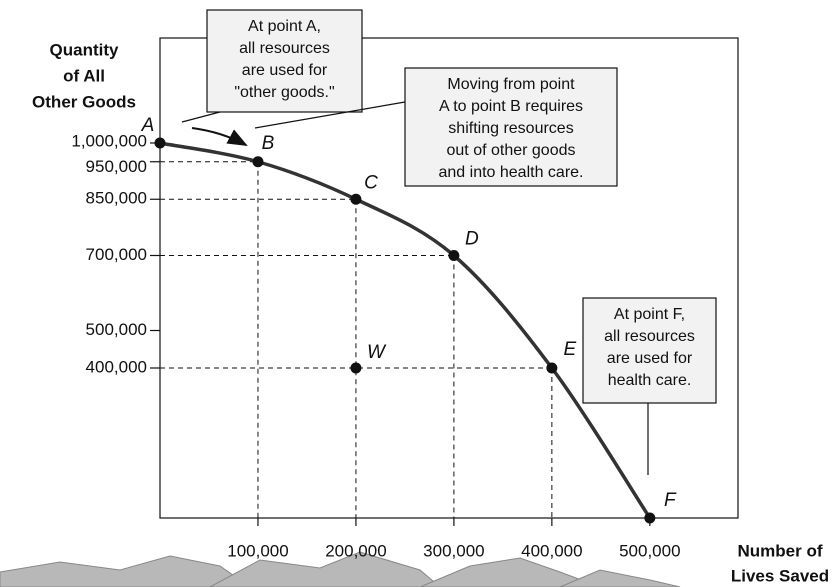 Image resolution: width=840 pixels, height=587 pixels. What do you see at coordinates (472, 239) in the screenshot?
I see `point-label: D` at bounding box center [472, 239].